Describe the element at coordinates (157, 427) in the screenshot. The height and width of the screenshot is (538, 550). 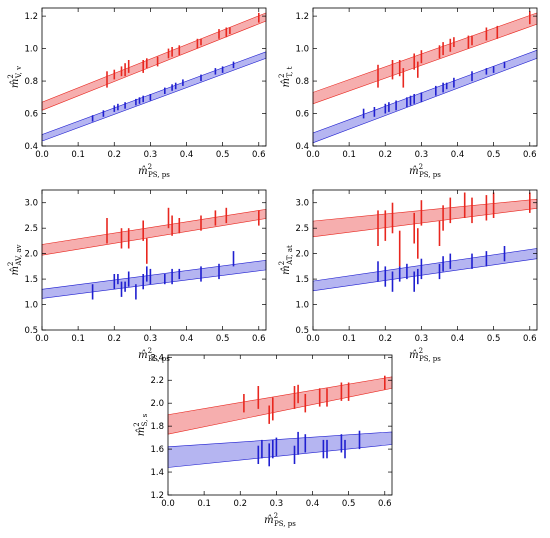
I see `y-tick-label: 1.8` at that location.